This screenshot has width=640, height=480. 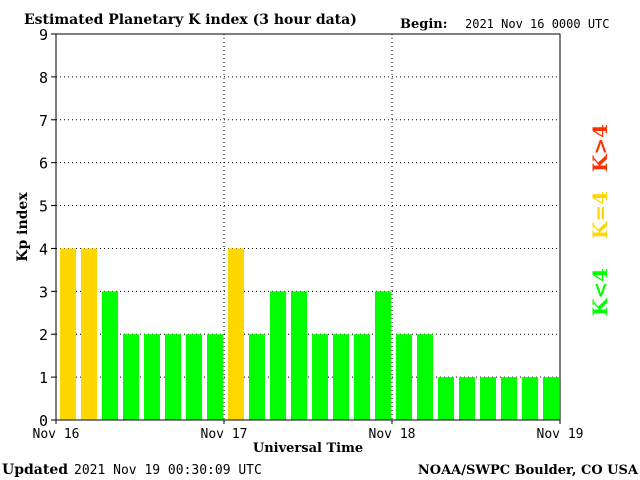 I want to click on y-tick-label: 2, so click(x=43, y=335).